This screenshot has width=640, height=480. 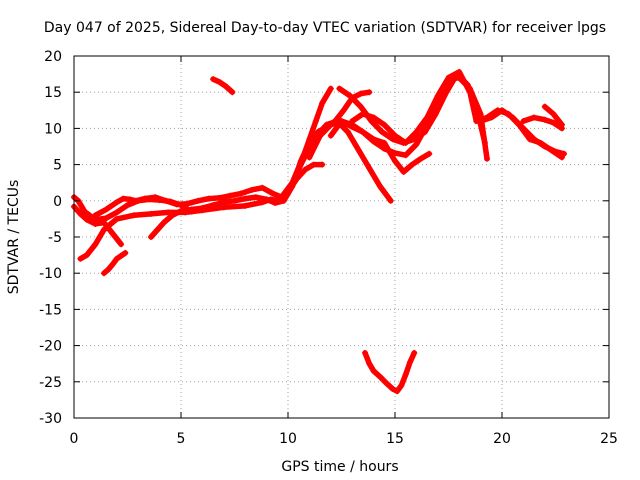 I want to click on y-tick-label: -20, so click(x=50, y=347).